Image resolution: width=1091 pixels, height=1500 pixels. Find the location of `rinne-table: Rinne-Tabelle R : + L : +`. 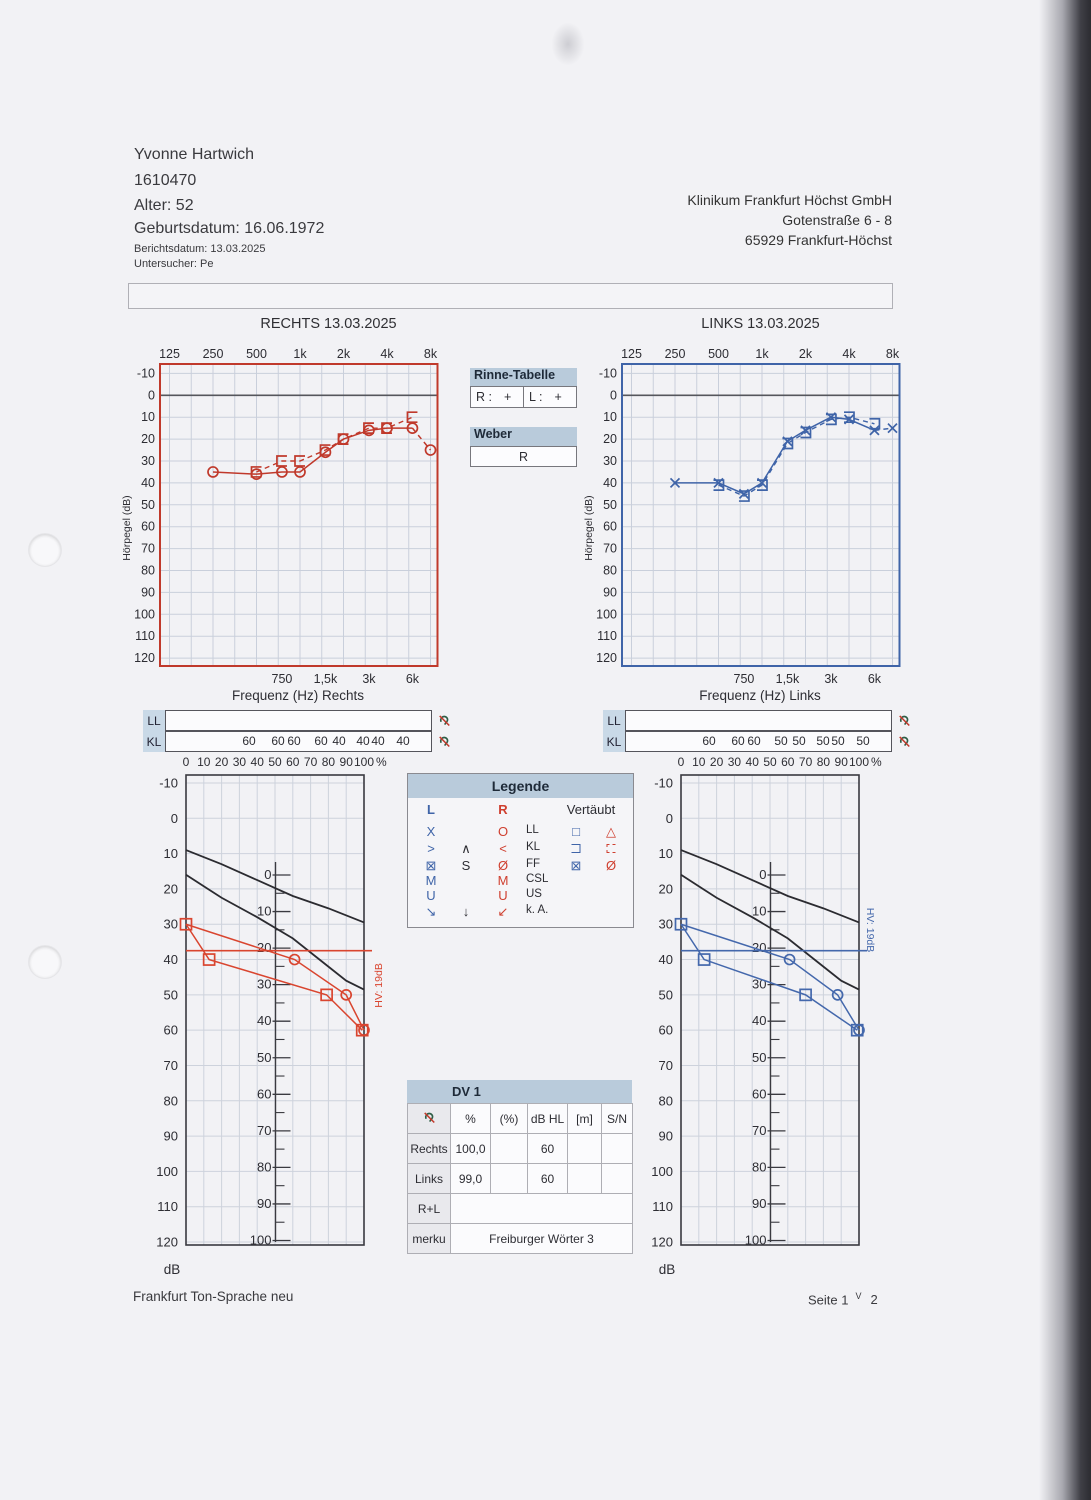

rinne-table: Rinne-Tabelle R : + L : + is located at coordinates (523, 388).